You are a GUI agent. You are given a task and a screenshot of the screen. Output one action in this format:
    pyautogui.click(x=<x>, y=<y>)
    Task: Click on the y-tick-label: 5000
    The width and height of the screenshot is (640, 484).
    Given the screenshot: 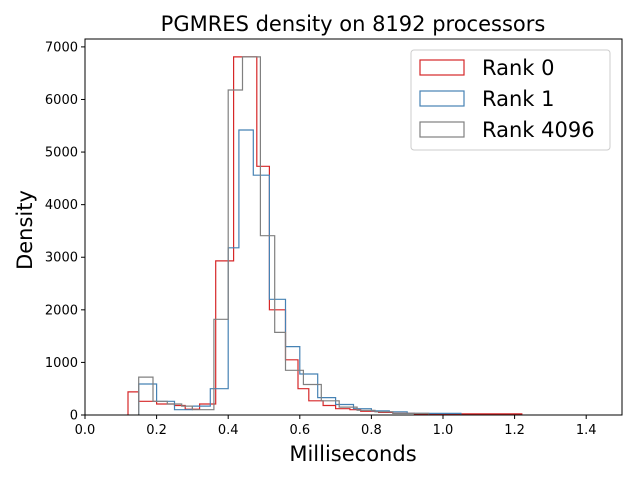 What is the action you would take?
    pyautogui.click(x=61, y=153)
    